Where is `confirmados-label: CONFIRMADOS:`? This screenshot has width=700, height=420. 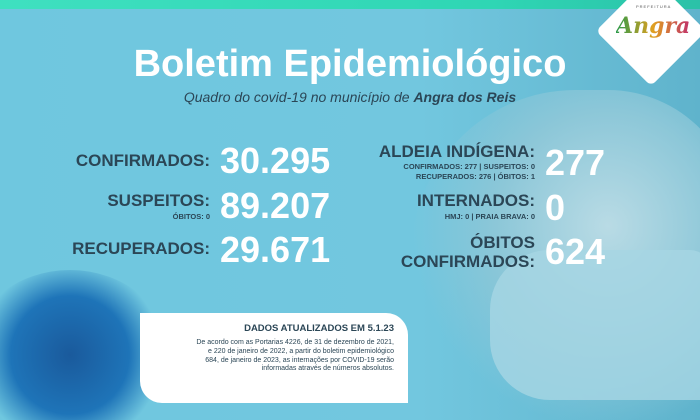 confirmados-label: CONFIRMADOS: is located at coordinates (142, 160).